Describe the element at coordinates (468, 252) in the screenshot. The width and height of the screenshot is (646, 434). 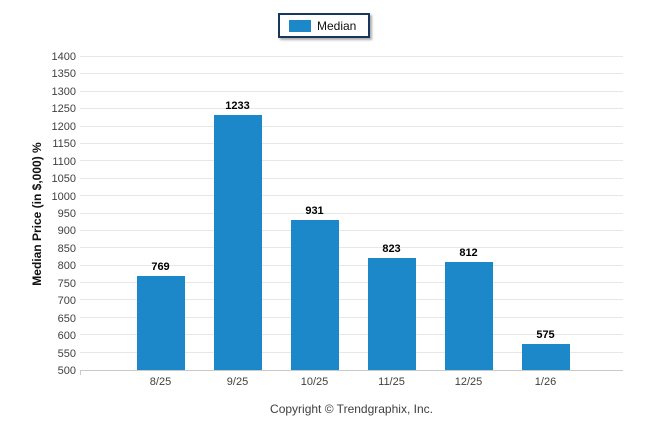
I see `bar-value-label: 812` at that location.